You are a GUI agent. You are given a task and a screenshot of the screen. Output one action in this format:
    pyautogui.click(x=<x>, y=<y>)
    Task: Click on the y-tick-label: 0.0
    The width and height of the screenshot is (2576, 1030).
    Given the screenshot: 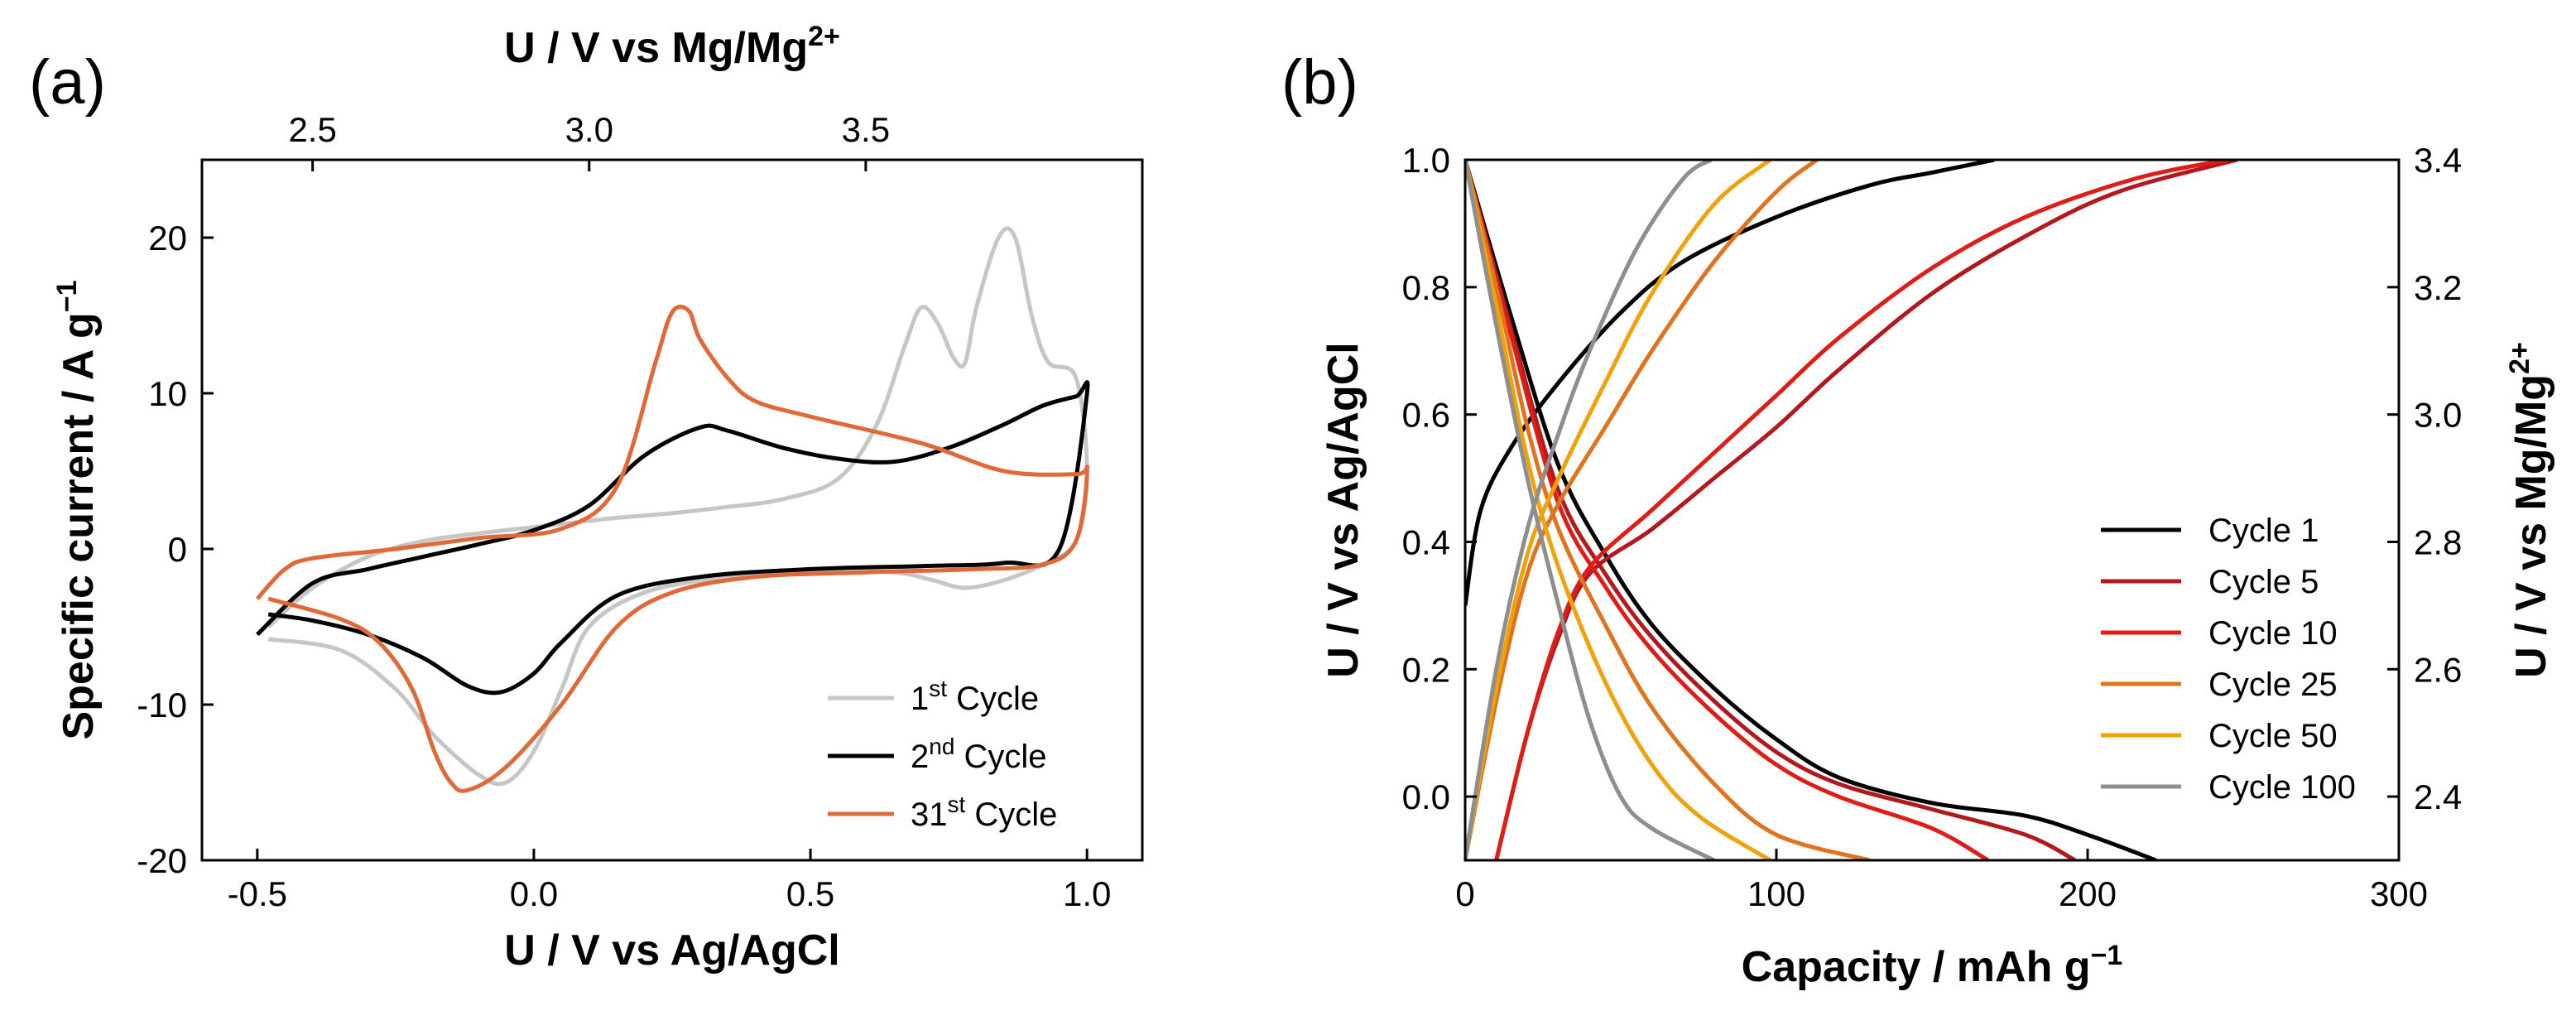 What is the action you would take?
    pyautogui.click(x=1426, y=797)
    